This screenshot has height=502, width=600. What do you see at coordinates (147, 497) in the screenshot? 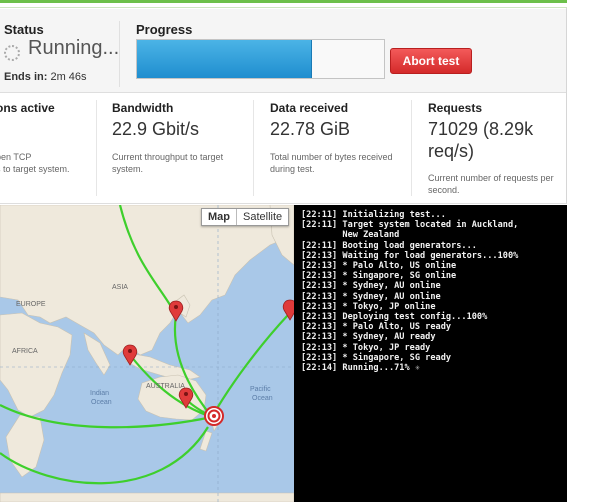
I see `antarctica-landmass` at bounding box center [147, 497].